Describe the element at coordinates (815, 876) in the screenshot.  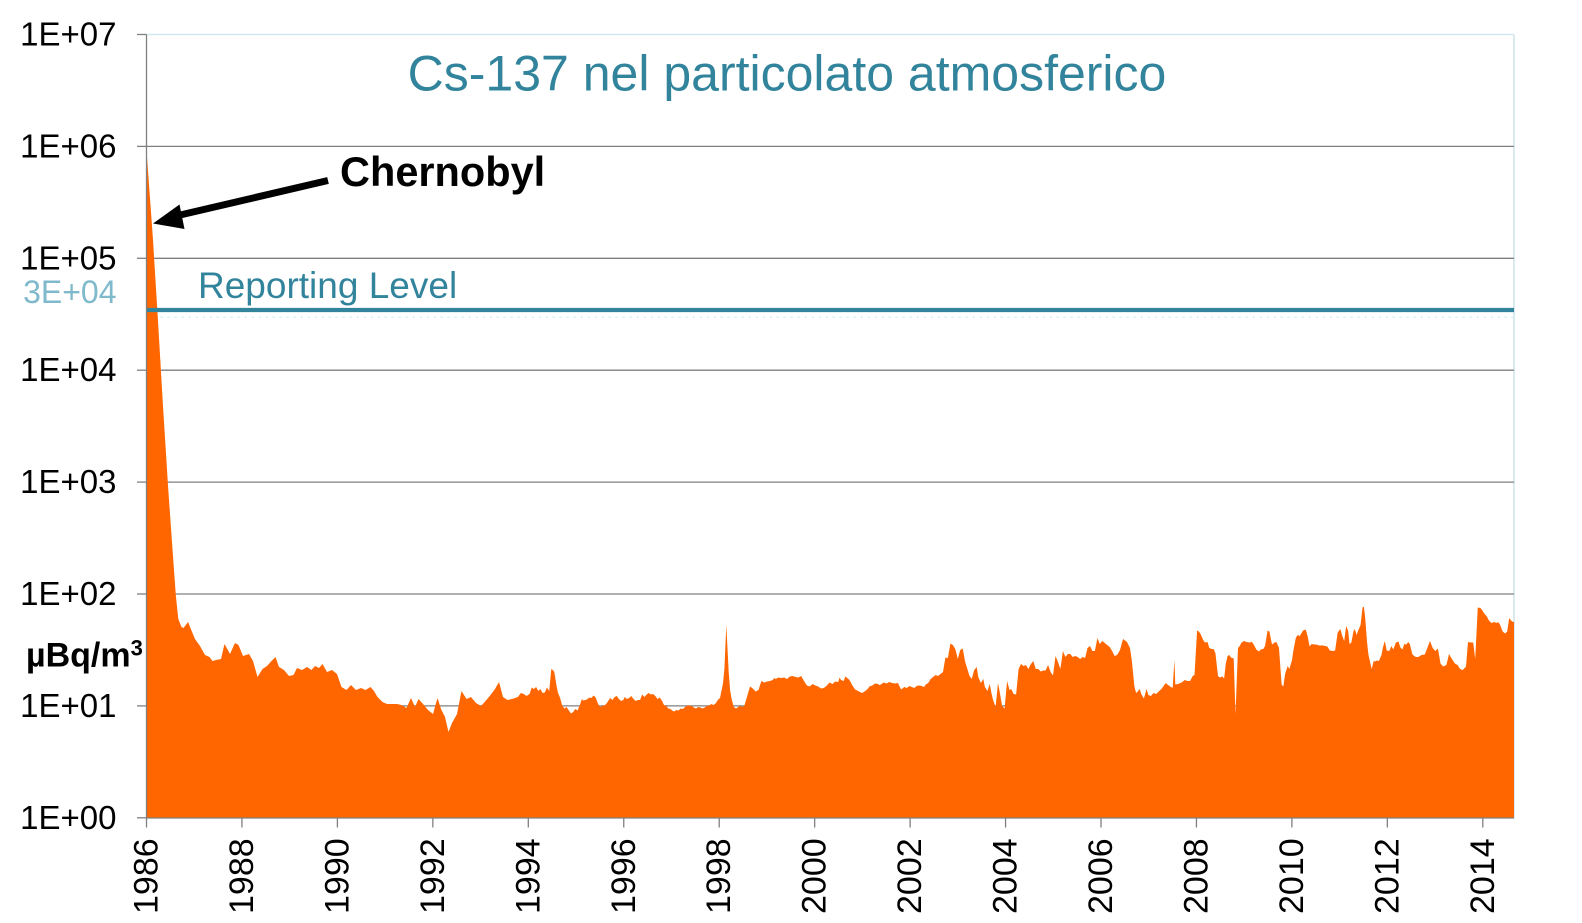
I see `svg-text: 2000` at that location.